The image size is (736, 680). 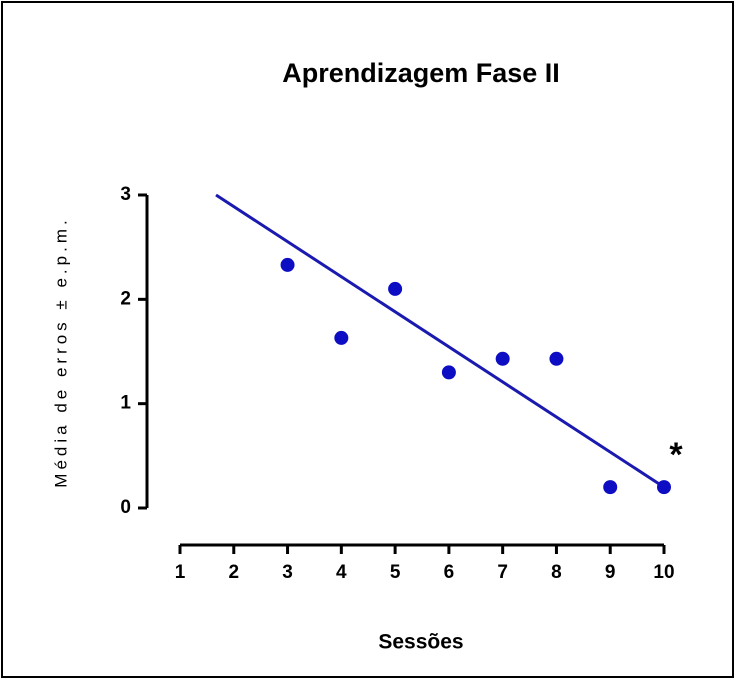 I want to click on y-tick-label: 2, so click(x=125, y=298).